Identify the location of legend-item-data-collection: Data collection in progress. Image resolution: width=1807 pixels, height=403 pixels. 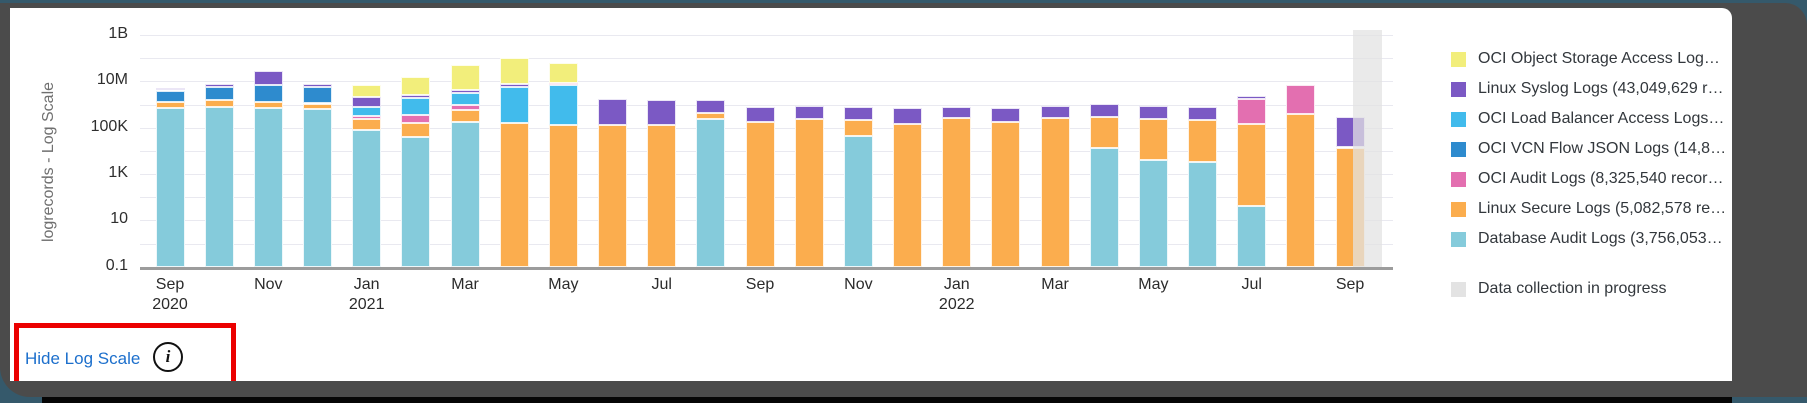
(1591, 290).